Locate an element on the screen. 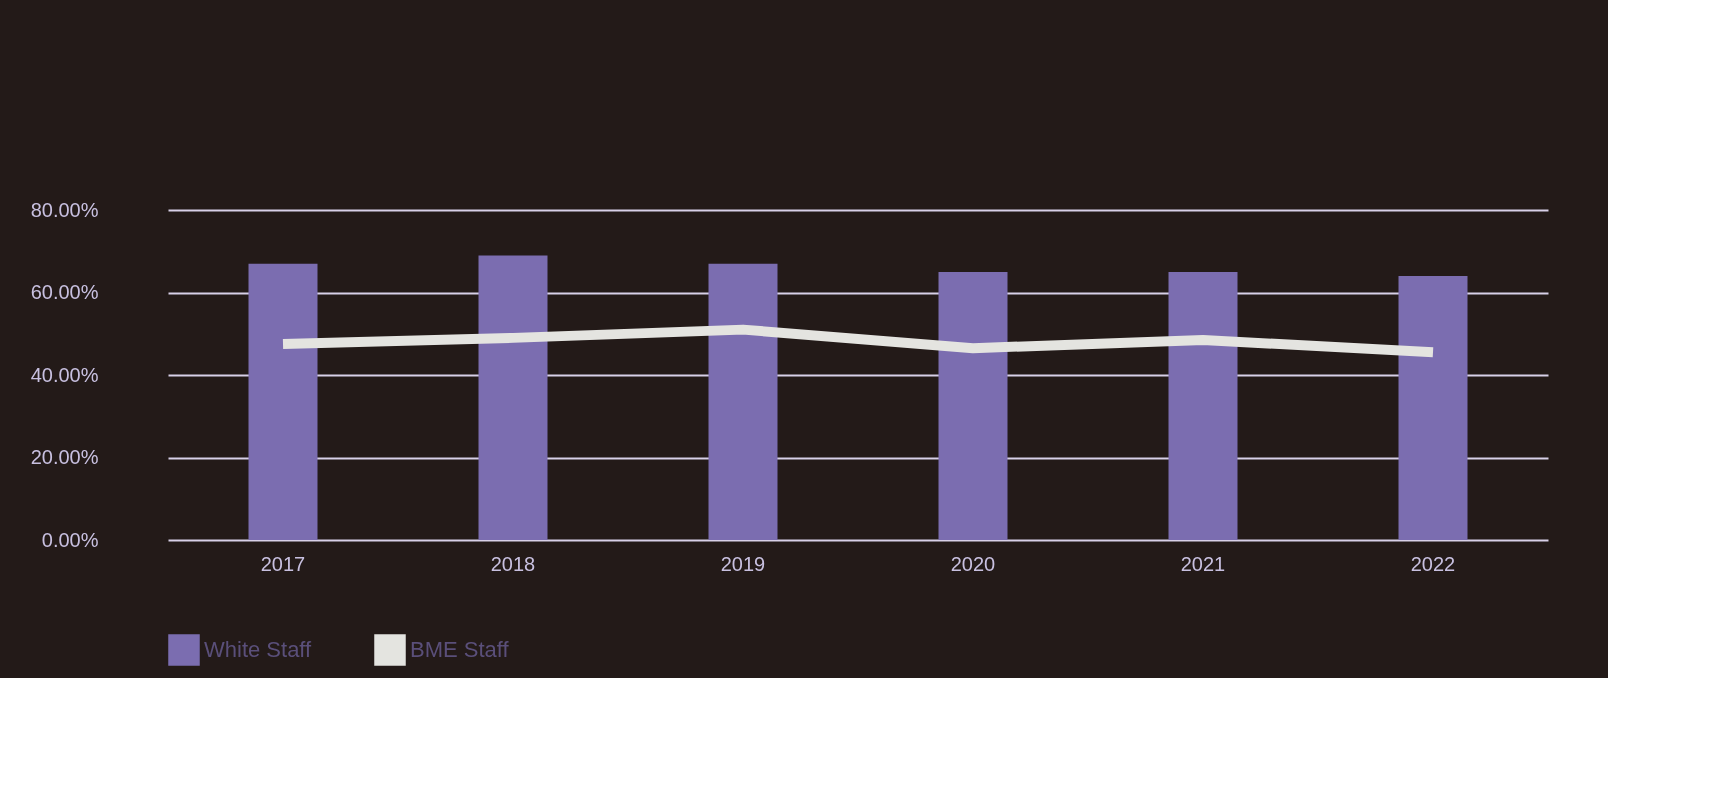 Image resolution: width=1736 pixels, height=797 pixels. y-tick-label: 0.00% is located at coordinates (70, 539).